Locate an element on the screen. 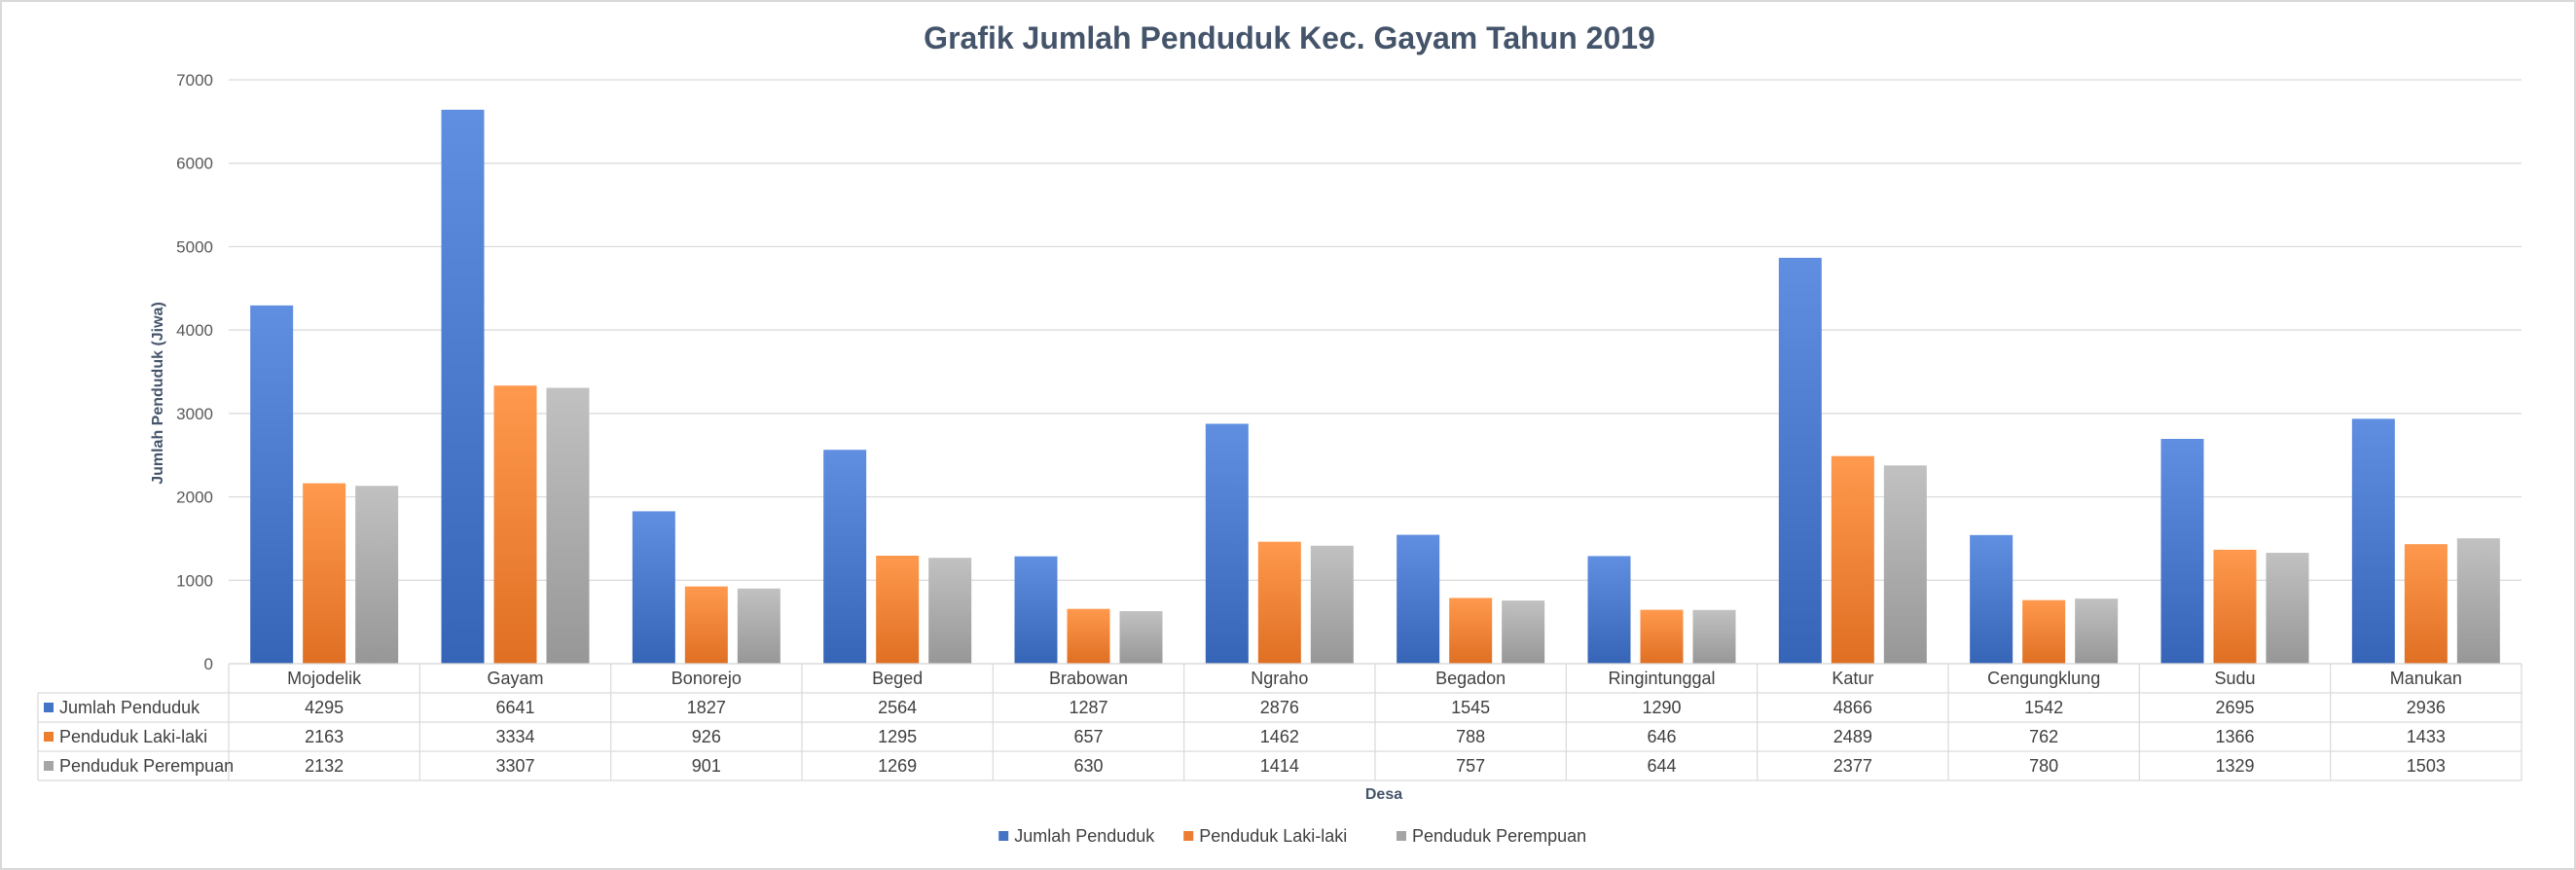  legend-label: Jumlah Penduduk is located at coordinates (1084, 836).